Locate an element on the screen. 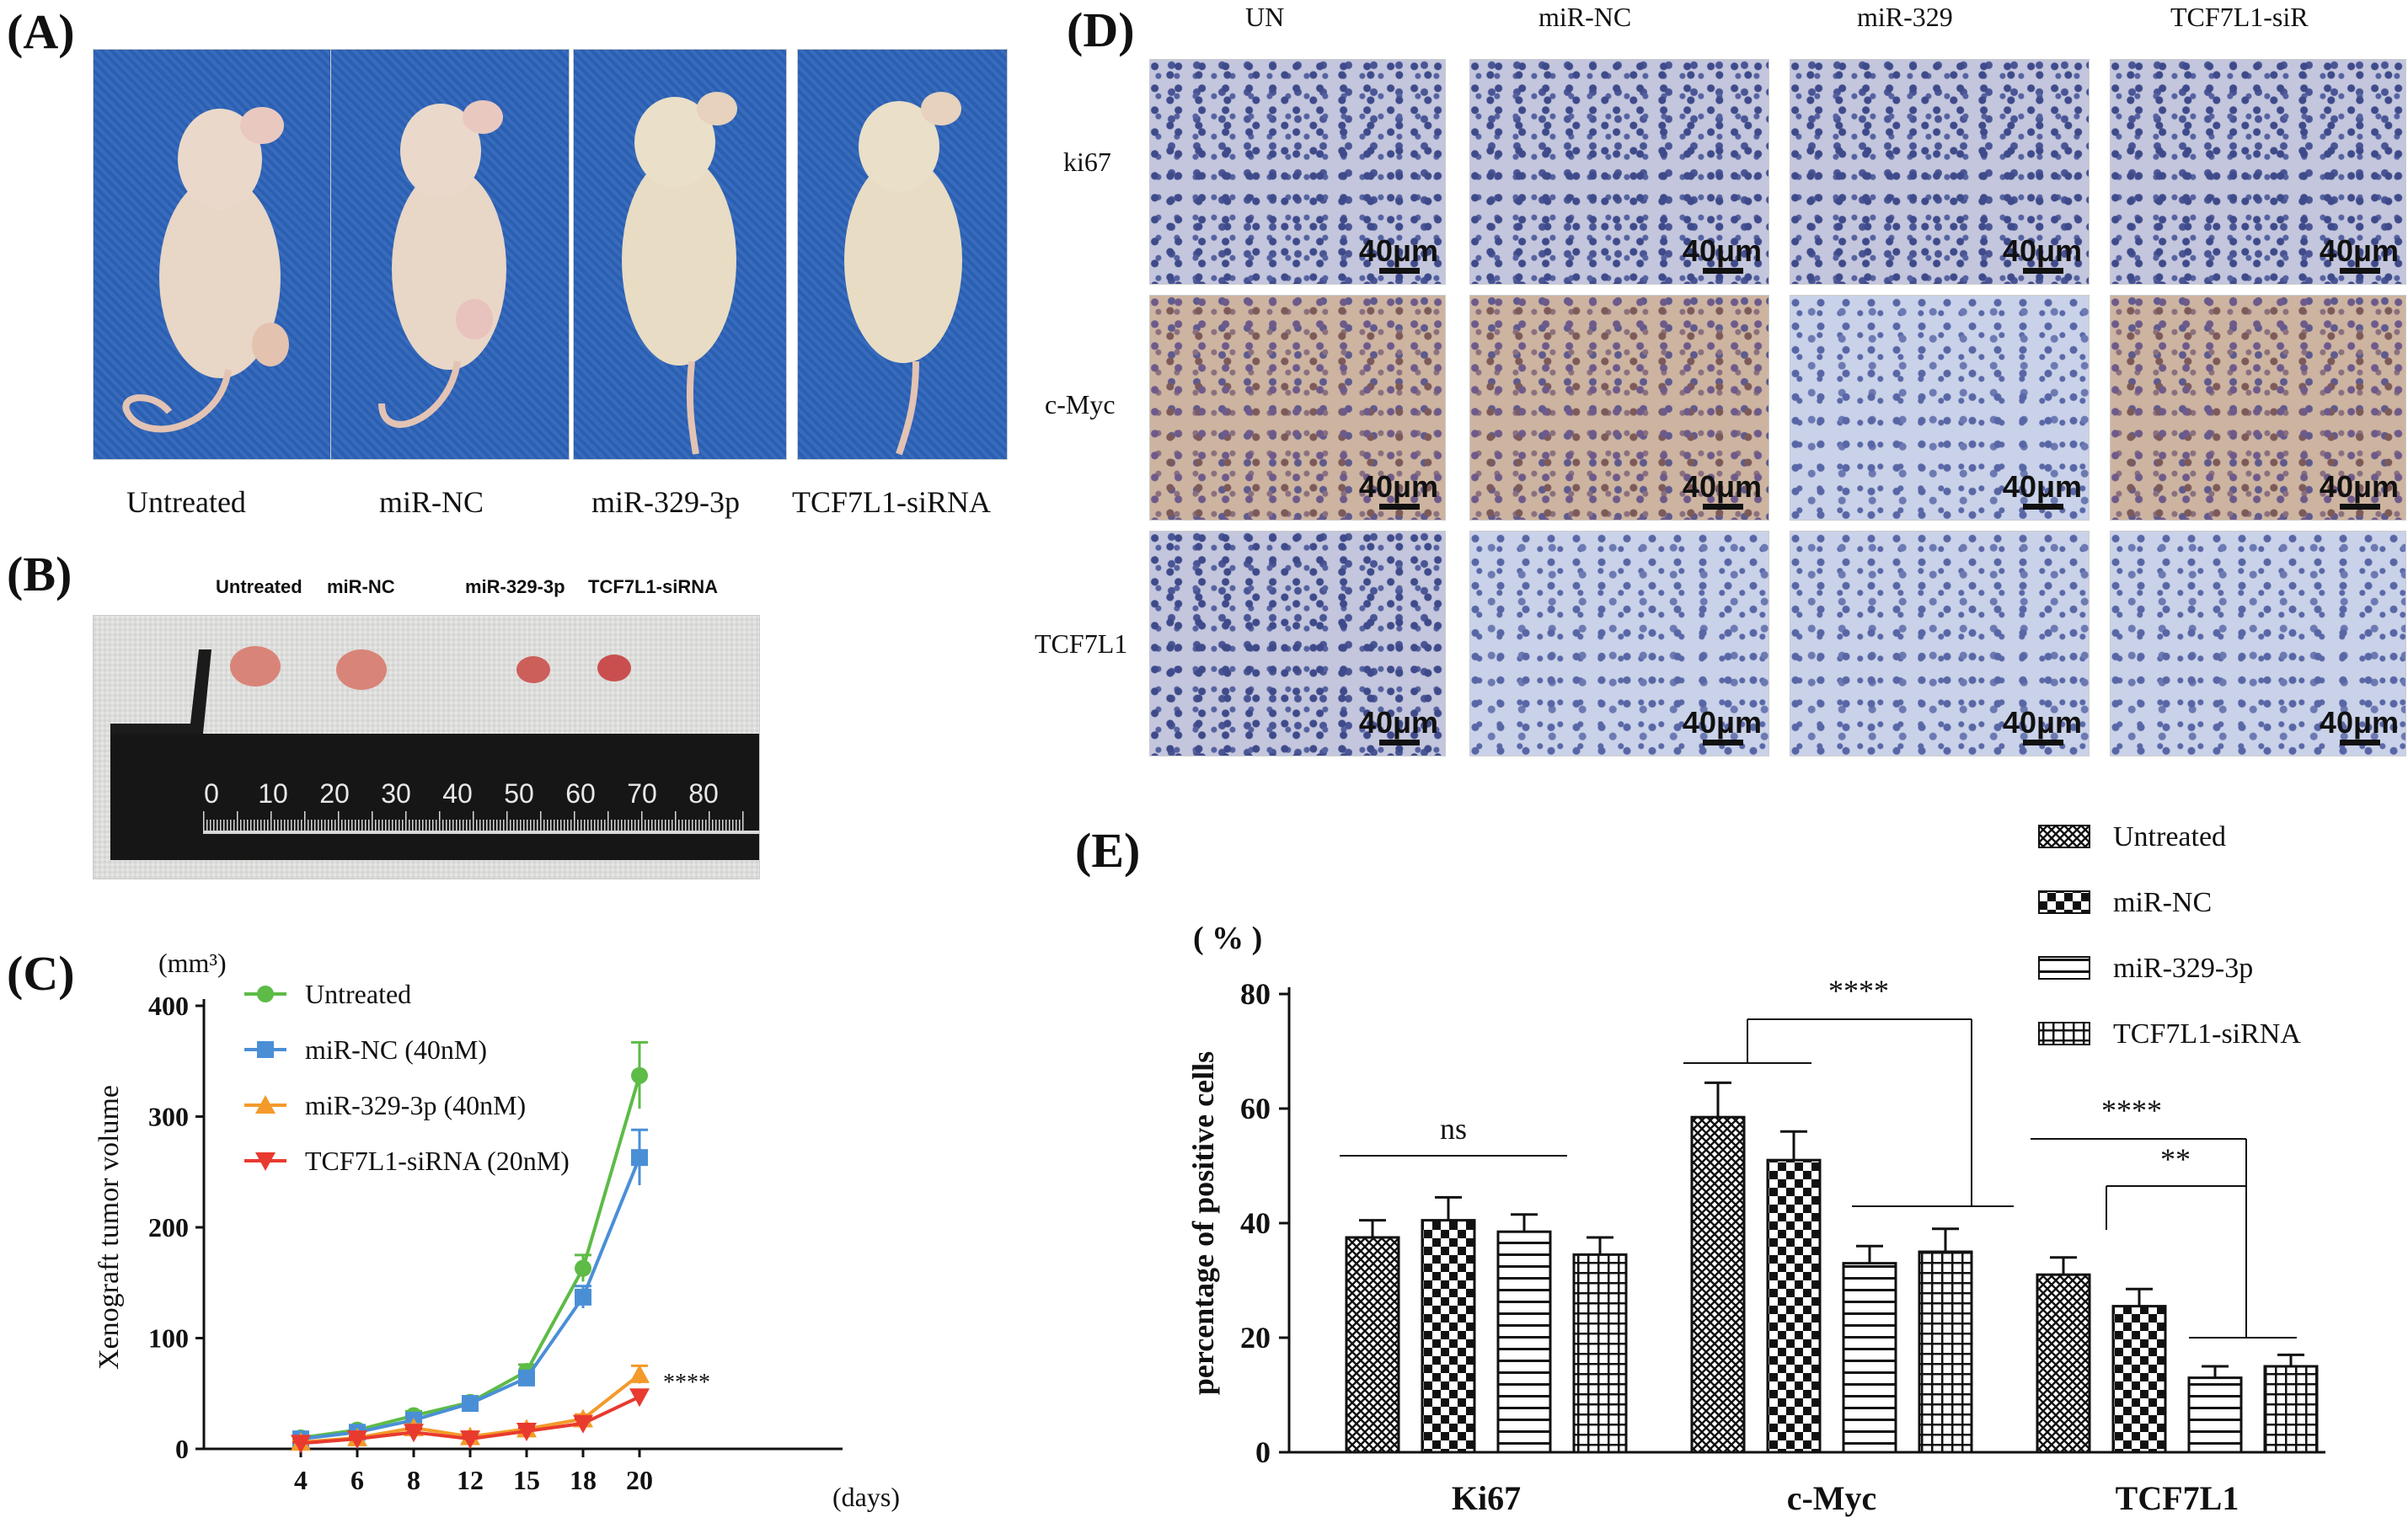 Image resolution: width=2408 pixels, height=1523 pixels. y-tick-label: 60 is located at coordinates (1255, 1108).